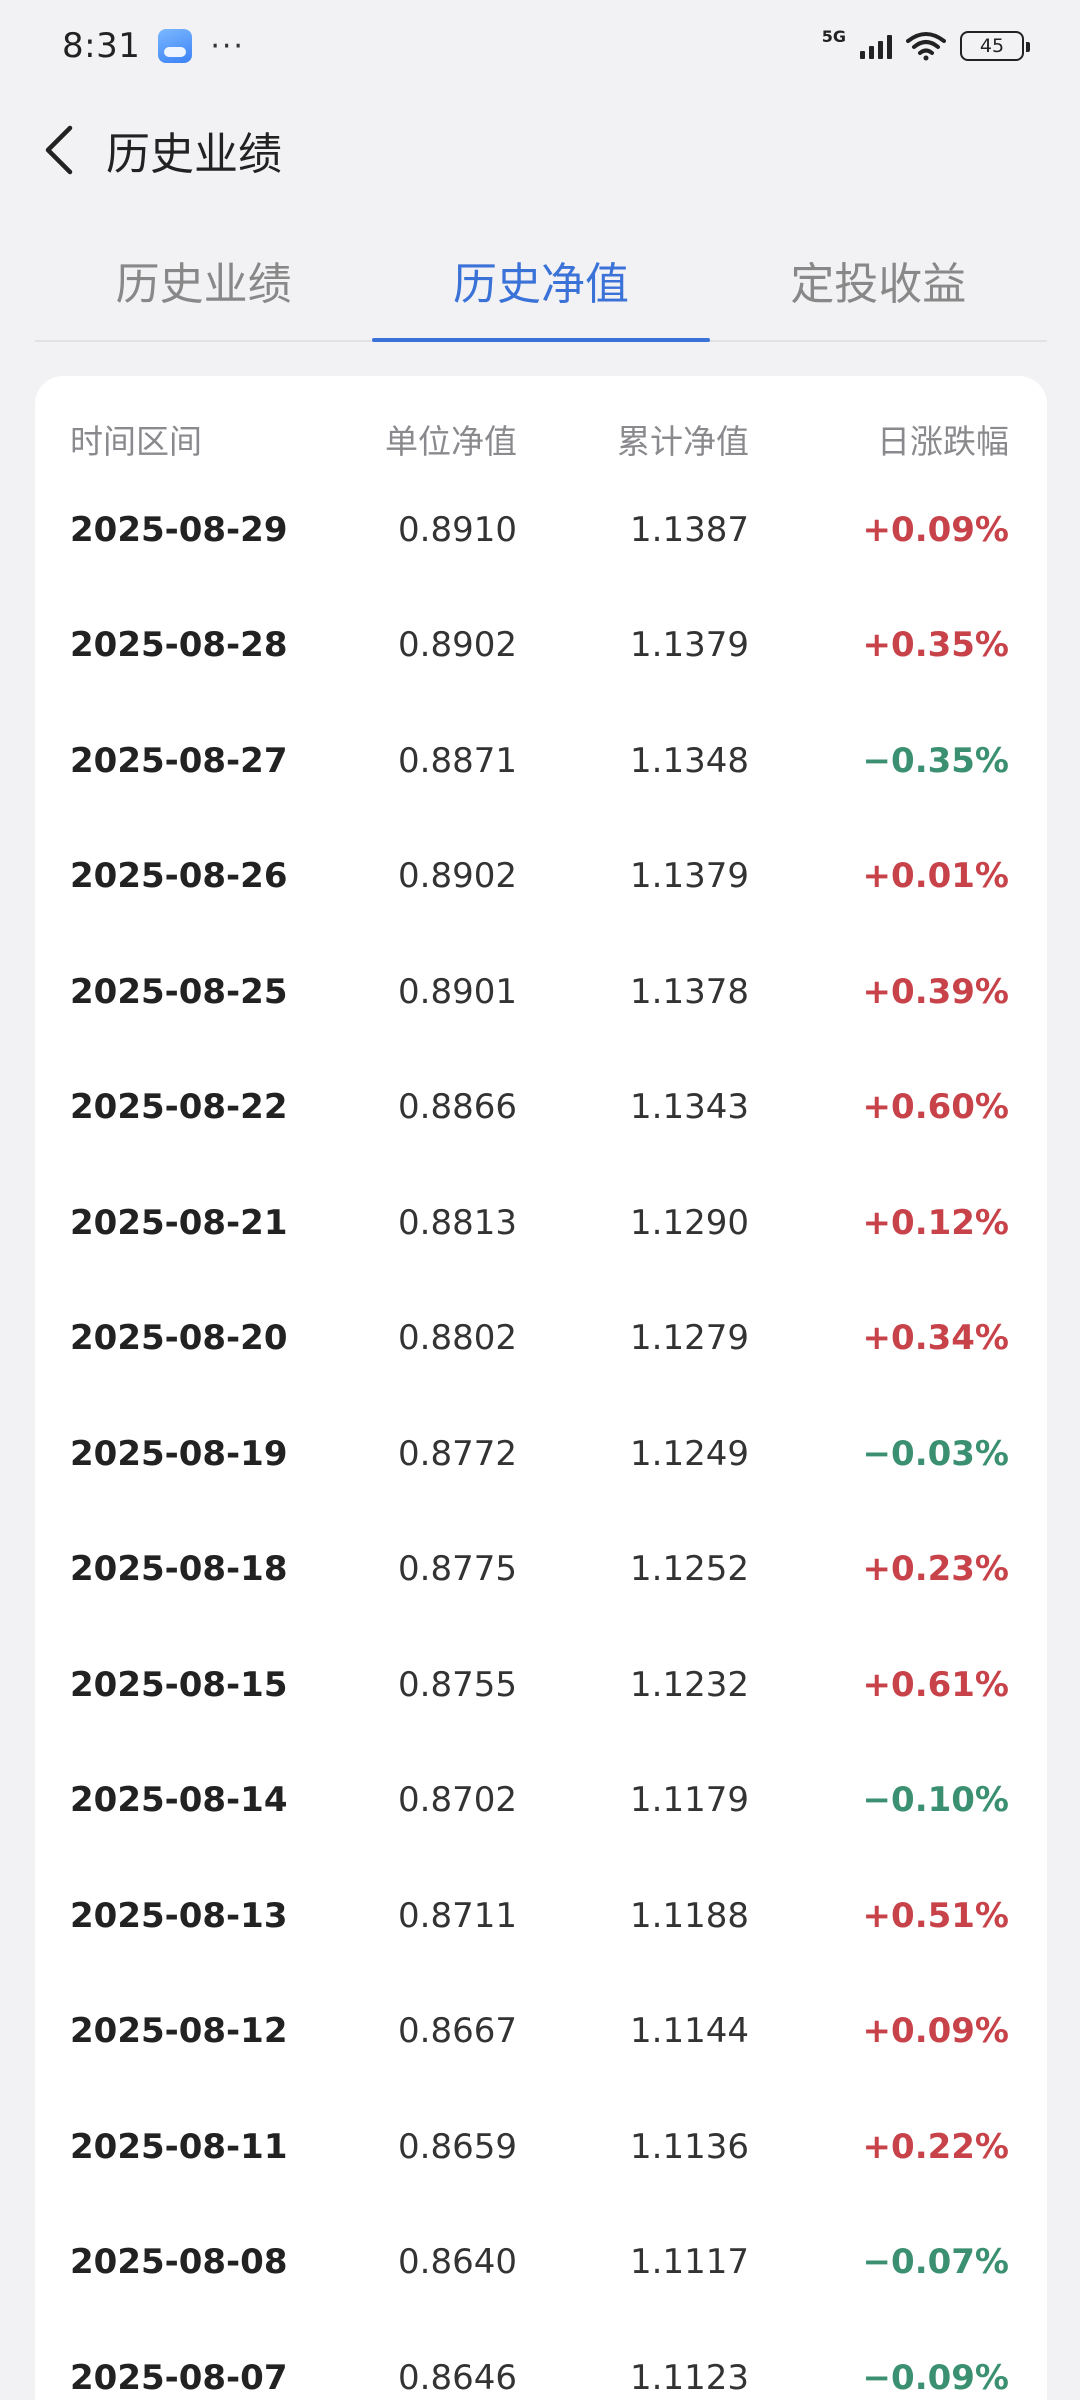 This screenshot has height=2400, width=1080. I want to click on battery-icon: 45, so click(995, 46).